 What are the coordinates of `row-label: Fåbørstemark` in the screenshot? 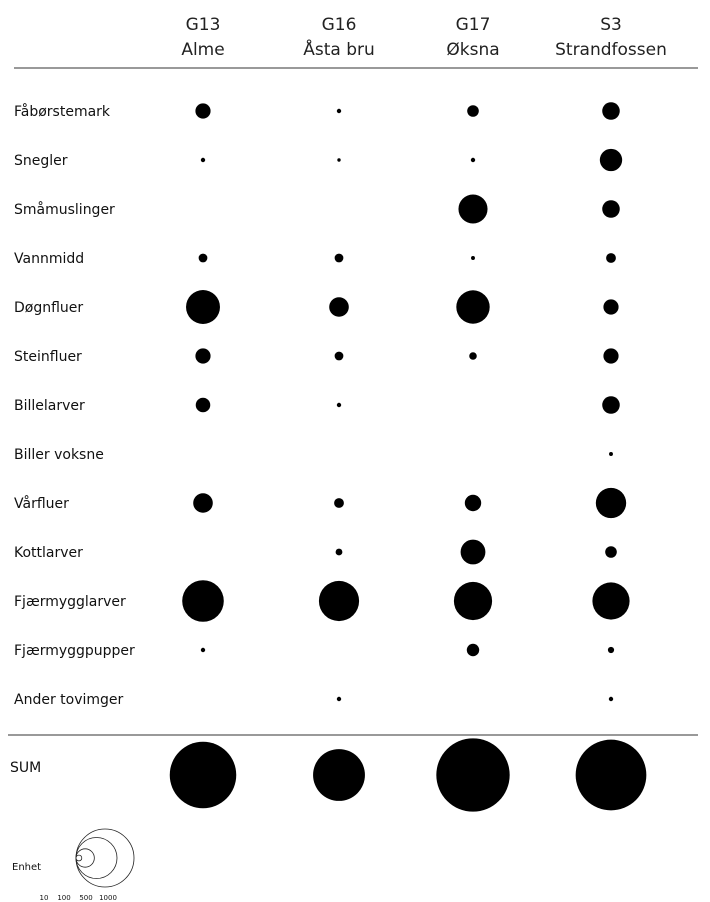 It's located at (62, 111).